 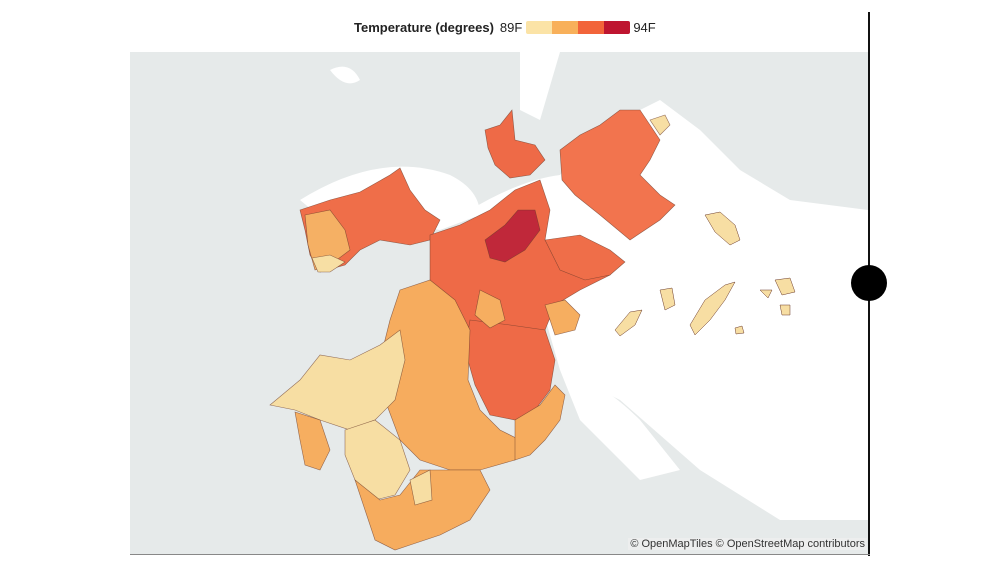 I want to click on region-mattapan, so click(x=421, y=487).